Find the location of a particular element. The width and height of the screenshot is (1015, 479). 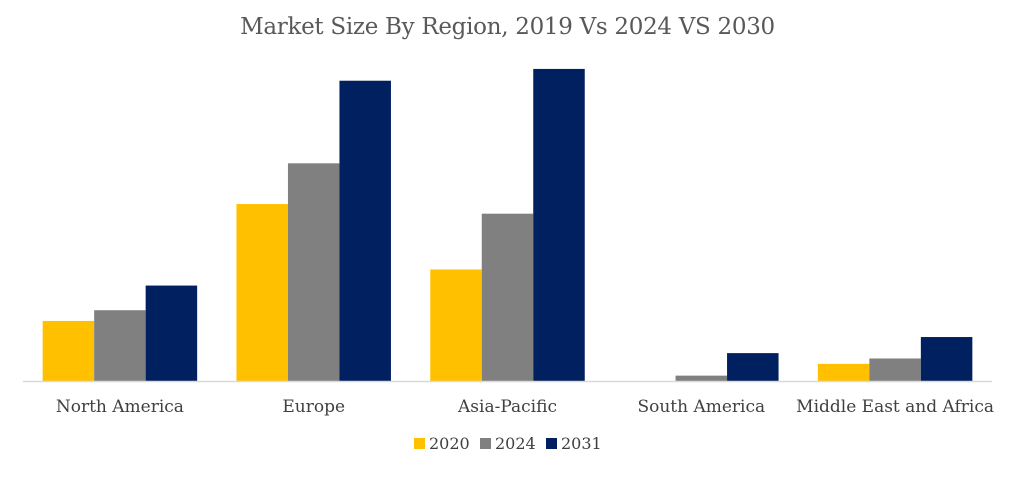

bar-asia-pacific-2024 is located at coordinates (507, 297).